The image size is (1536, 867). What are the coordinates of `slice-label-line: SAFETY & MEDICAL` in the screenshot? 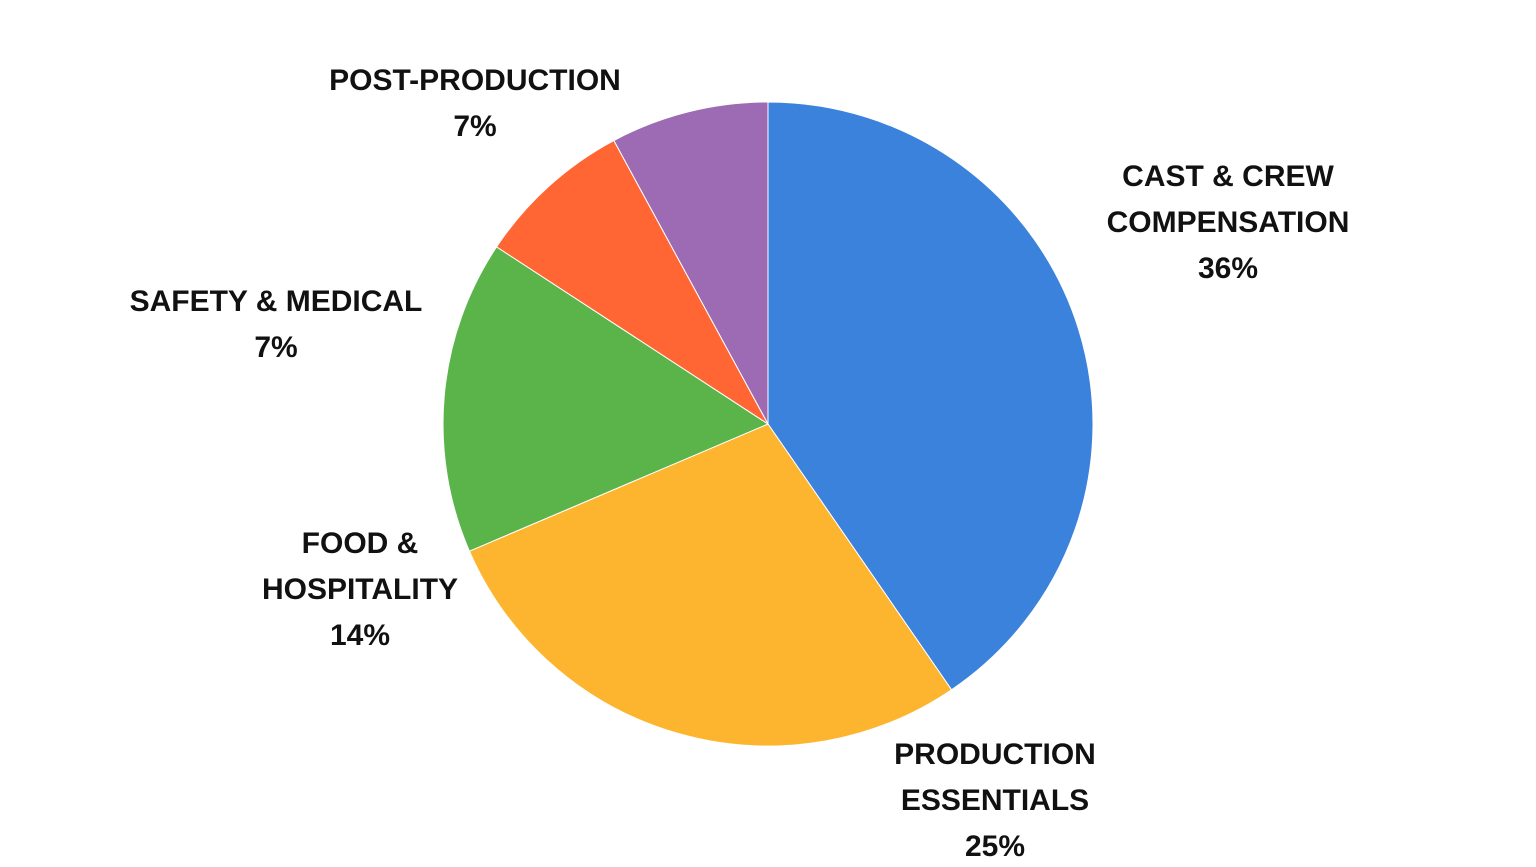 It's located at (276, 301).